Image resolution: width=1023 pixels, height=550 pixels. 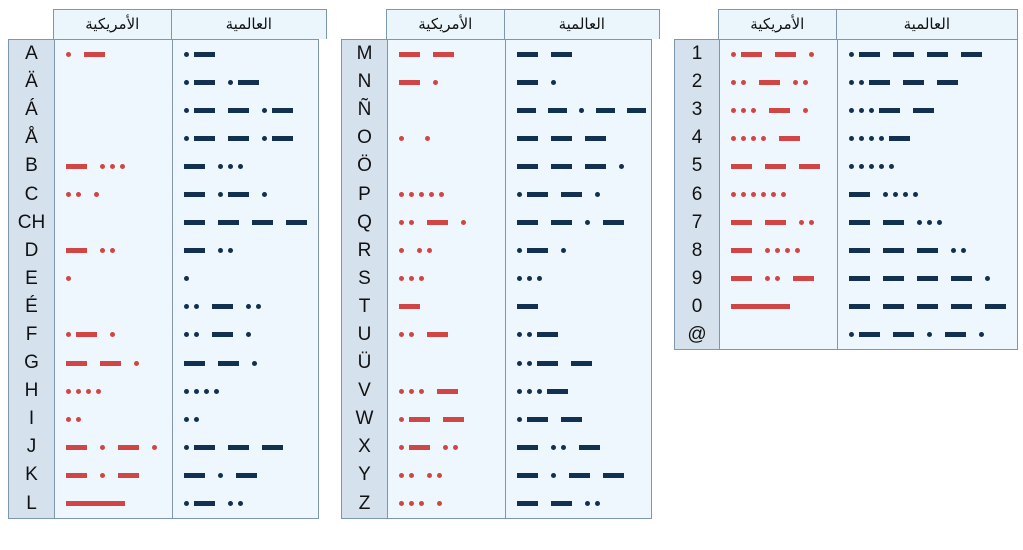 I want to click on long-symbol, so click(x=95, y=504).